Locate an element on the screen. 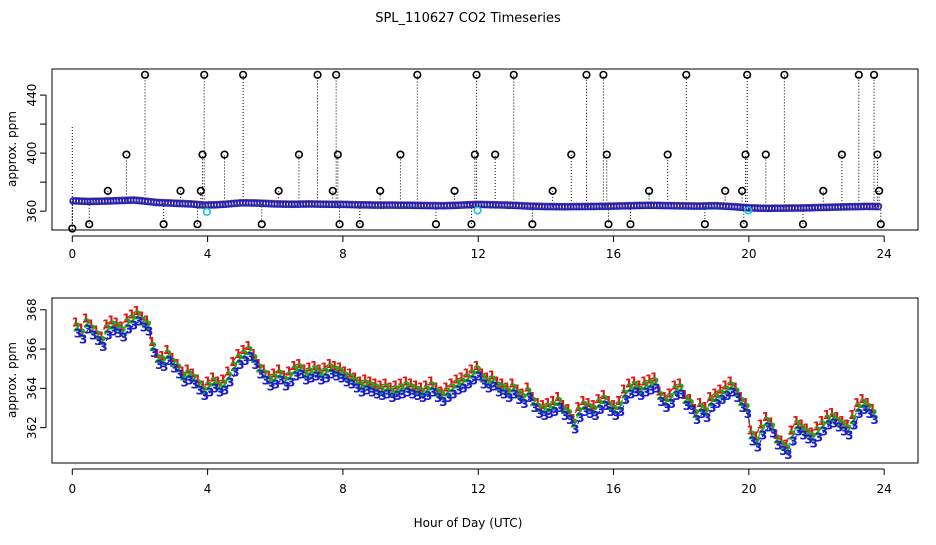 Image resolution: width=936 pixels, height=545 pixels. bottom-x-tick-label: 24 is located at coordinates (884, 489).